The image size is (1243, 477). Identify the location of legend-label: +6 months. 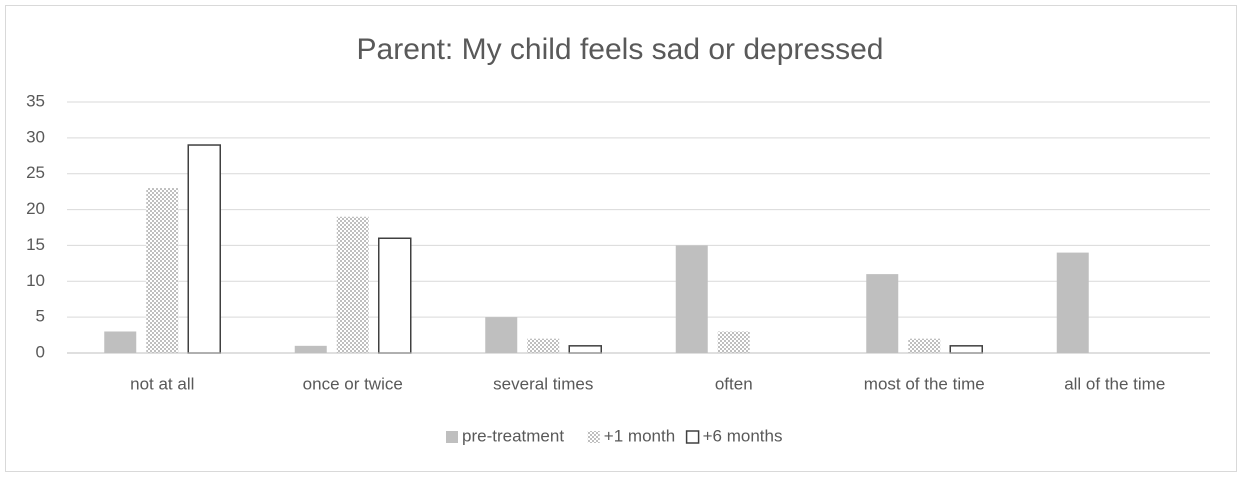
(743, 435).